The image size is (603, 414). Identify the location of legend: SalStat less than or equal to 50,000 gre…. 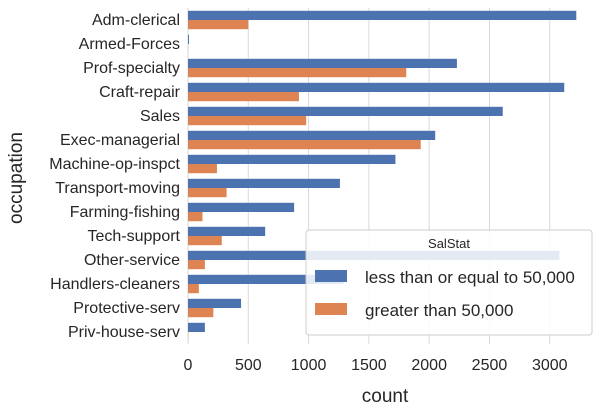
(449, 282).